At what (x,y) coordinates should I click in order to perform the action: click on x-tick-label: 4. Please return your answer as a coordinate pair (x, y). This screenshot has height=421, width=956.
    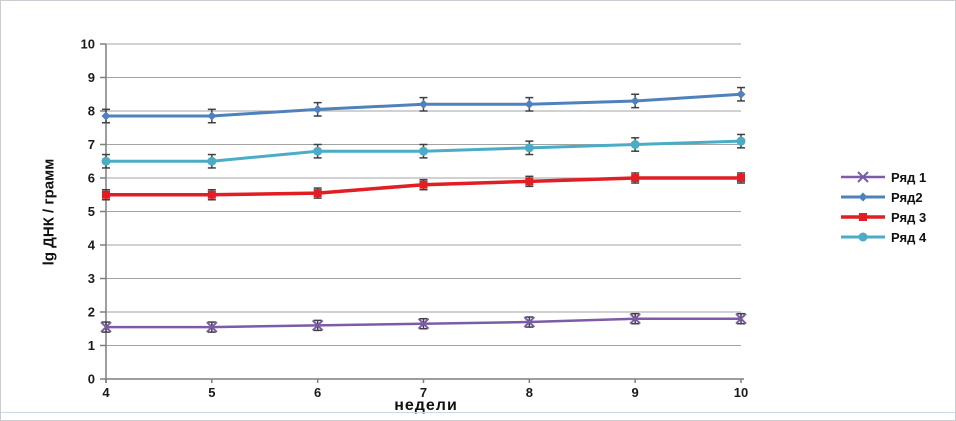
    Looking at the image, I should click on (106, 392).